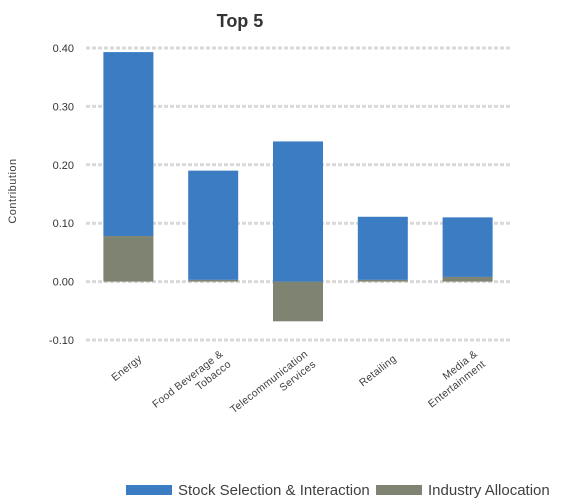 This screenshot has height=503, width=587. I want to click on x-tick-line: Energy, so click(126, 368).